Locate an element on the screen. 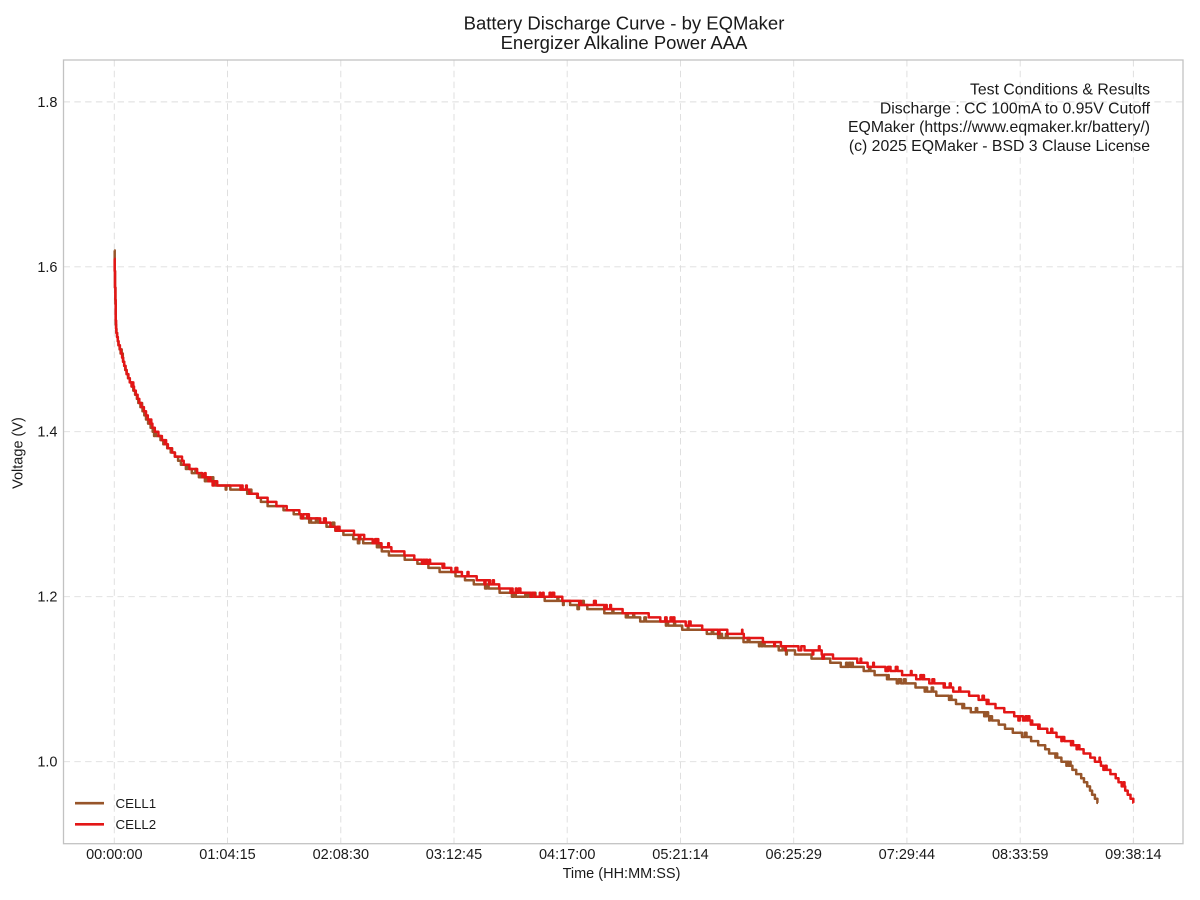 This screenshot has height=900, width=1200. svg-text:Battery Discharge Curve - by E: Battery Discharge Curve - by EQMaker is located at coordinates (624, 23).